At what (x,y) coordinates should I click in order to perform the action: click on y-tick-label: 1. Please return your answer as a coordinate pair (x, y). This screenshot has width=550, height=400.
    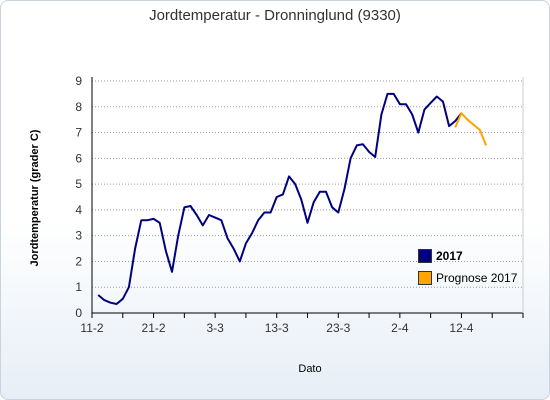
    Looking at the image, I should click on (78, 287).